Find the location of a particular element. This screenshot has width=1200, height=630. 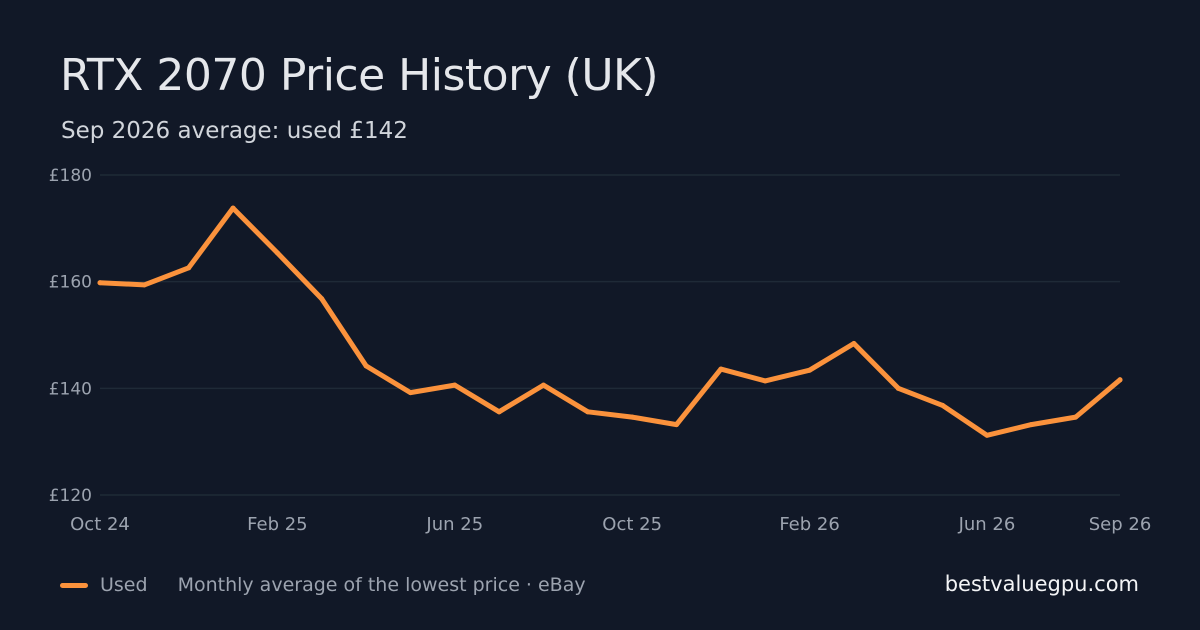

x-tick-label: Feb 26 is located at coordinates (809, 524).